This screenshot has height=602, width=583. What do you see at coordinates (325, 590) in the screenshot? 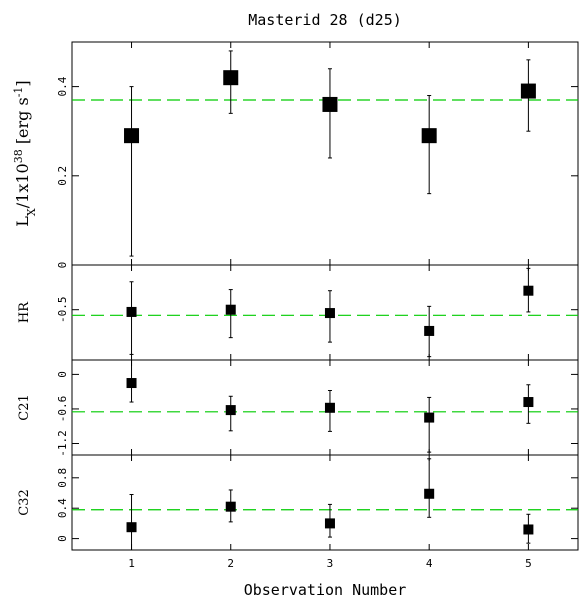
I see `x-axis-label: Observation Number` at bounding box center [325, 590].